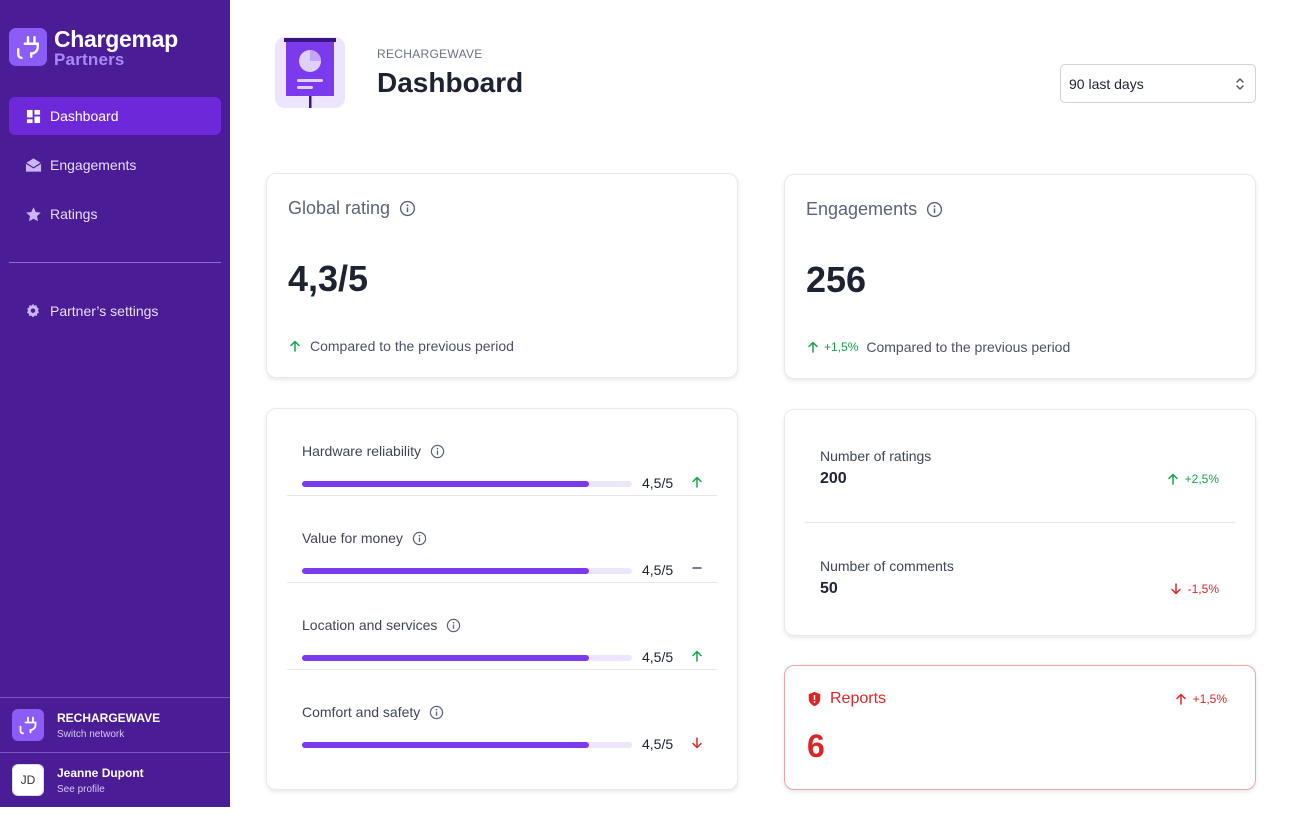  Describe the element at coordinates (502, 539) in the screenshot. I see `criterion-value-for-money: Value for money 4,5/5` at that location.